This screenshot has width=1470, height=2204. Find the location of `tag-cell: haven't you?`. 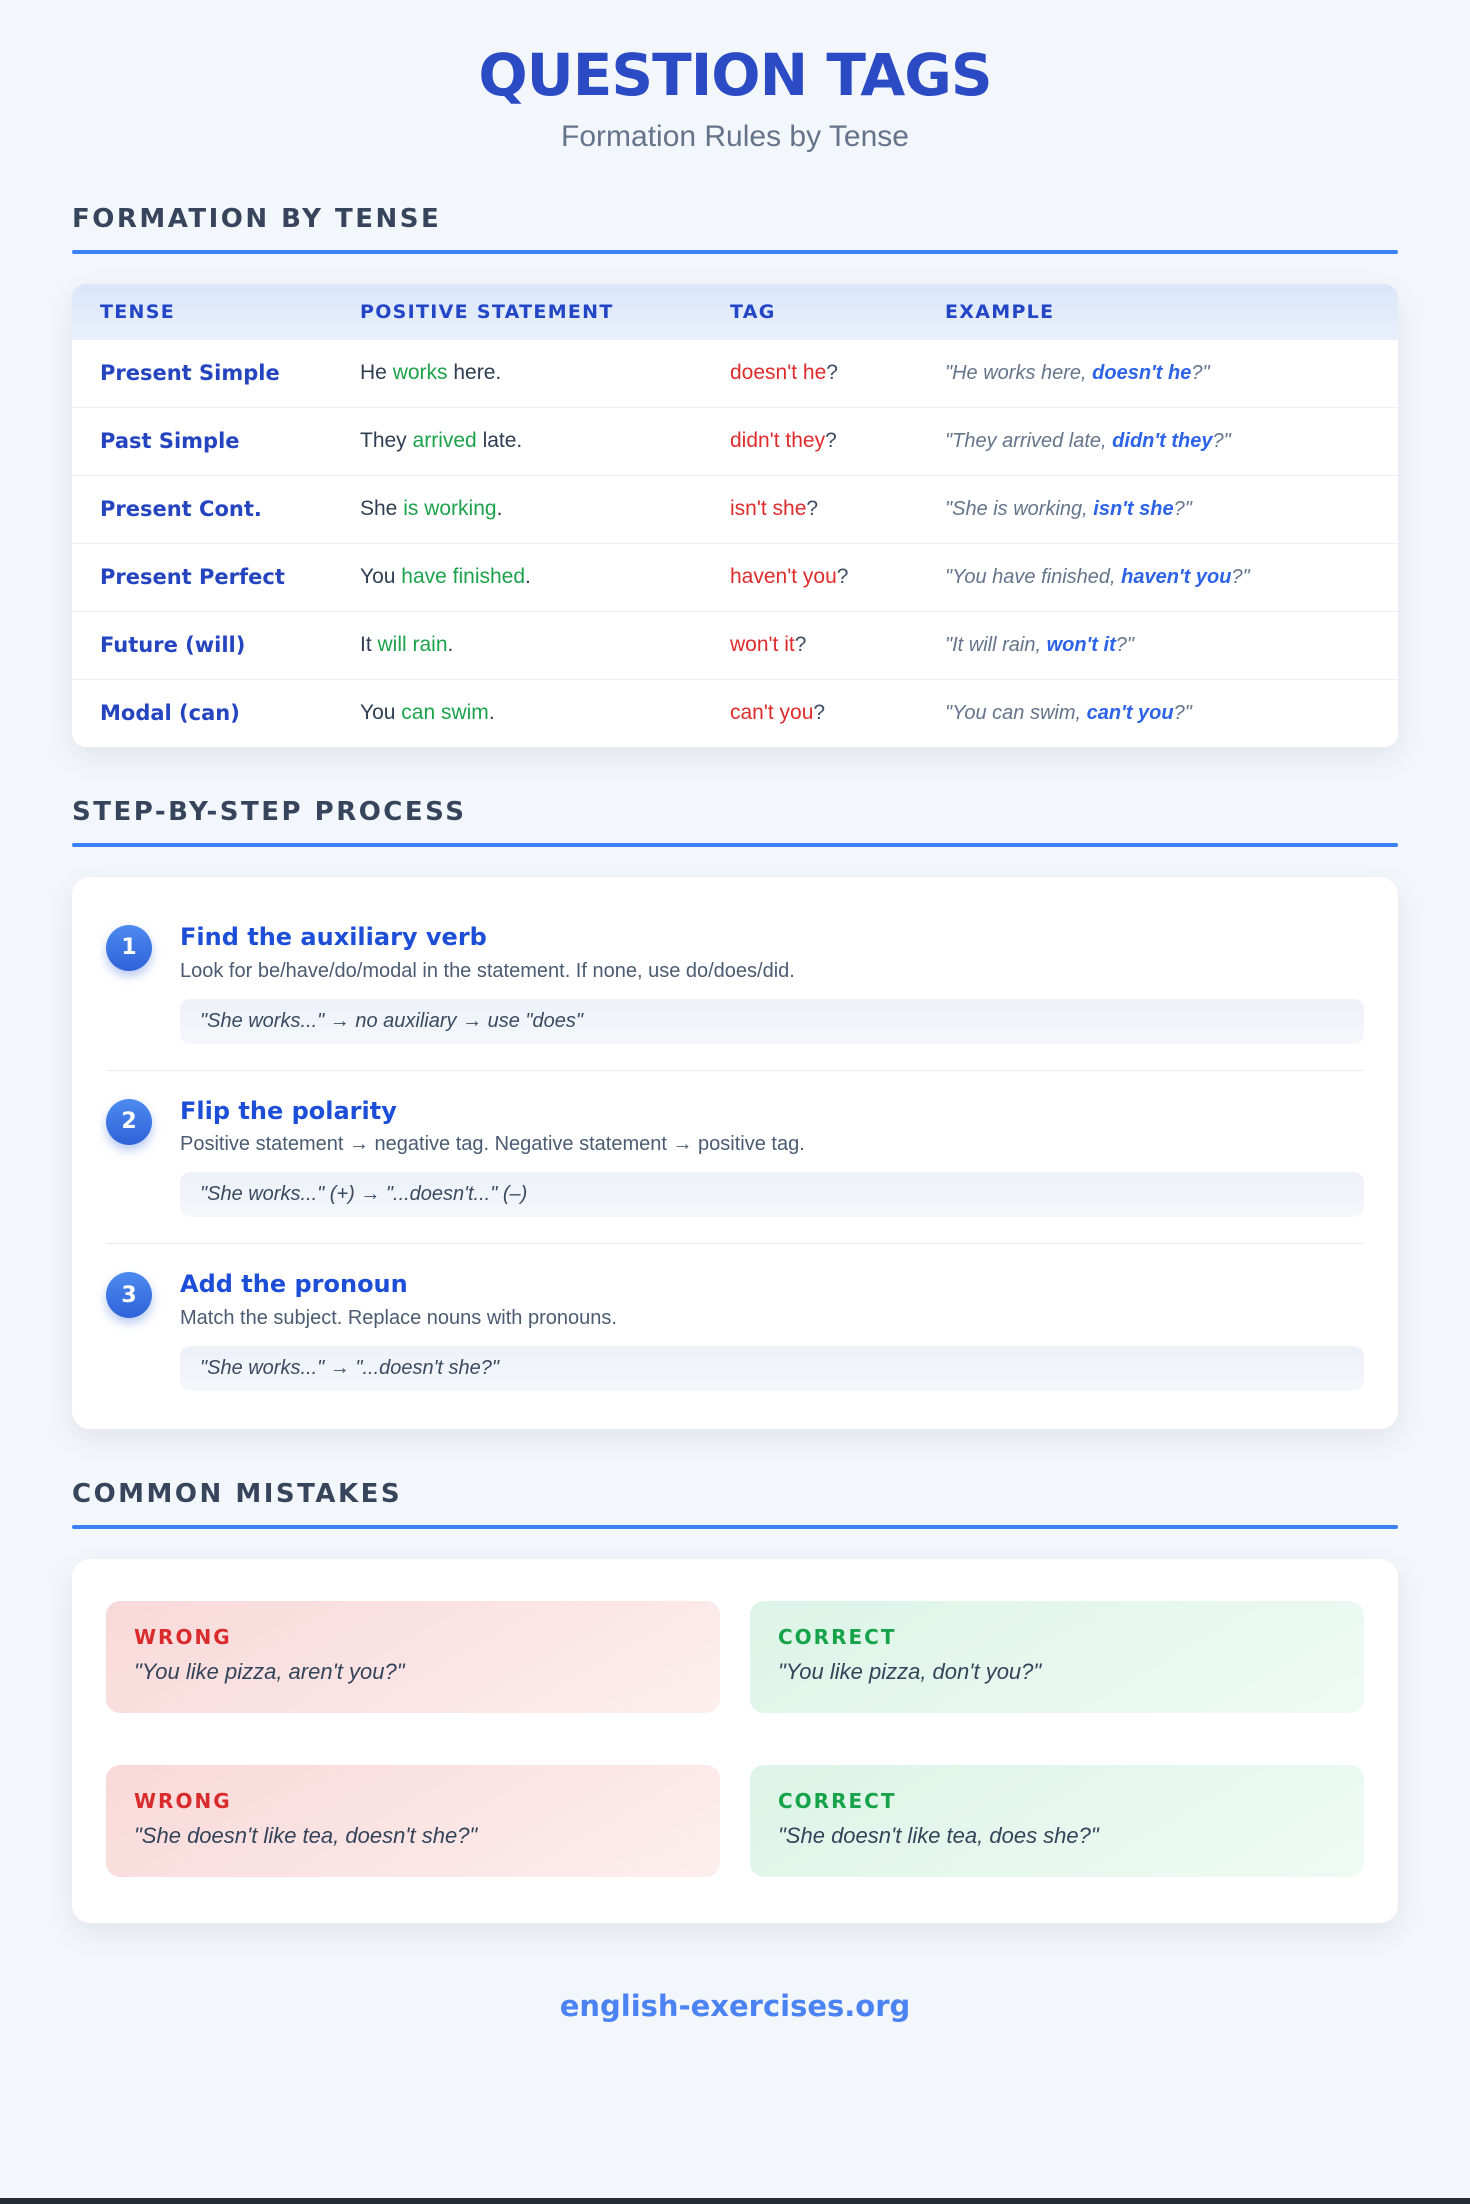

tag-cell: haven't you? is located at coordinates (837, 577).